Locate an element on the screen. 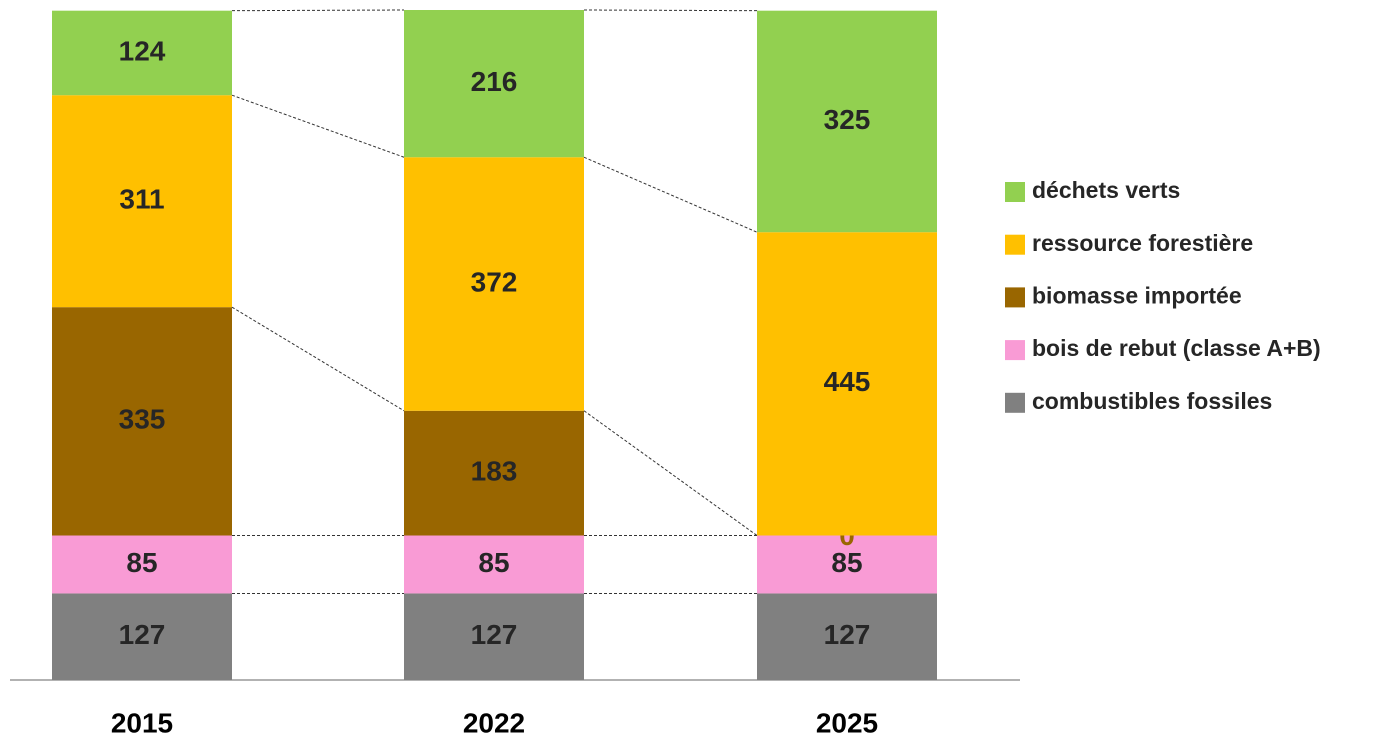 The height and width of the screenshot is (743, 1388). value-label: 216 is located at coordinates (494, 81).